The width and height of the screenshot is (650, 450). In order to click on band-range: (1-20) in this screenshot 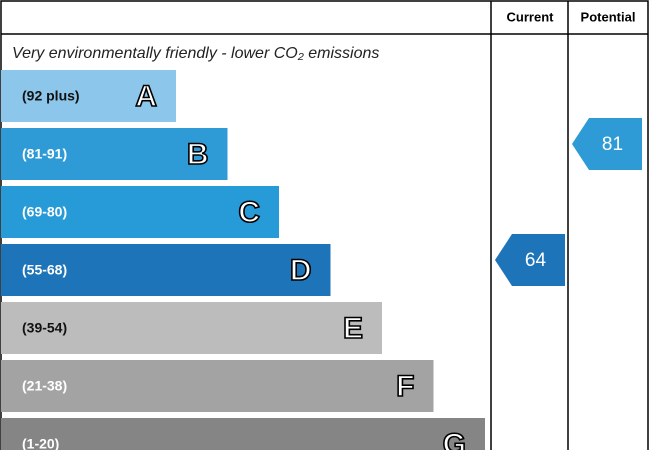, I will do `click(40, 443)`.